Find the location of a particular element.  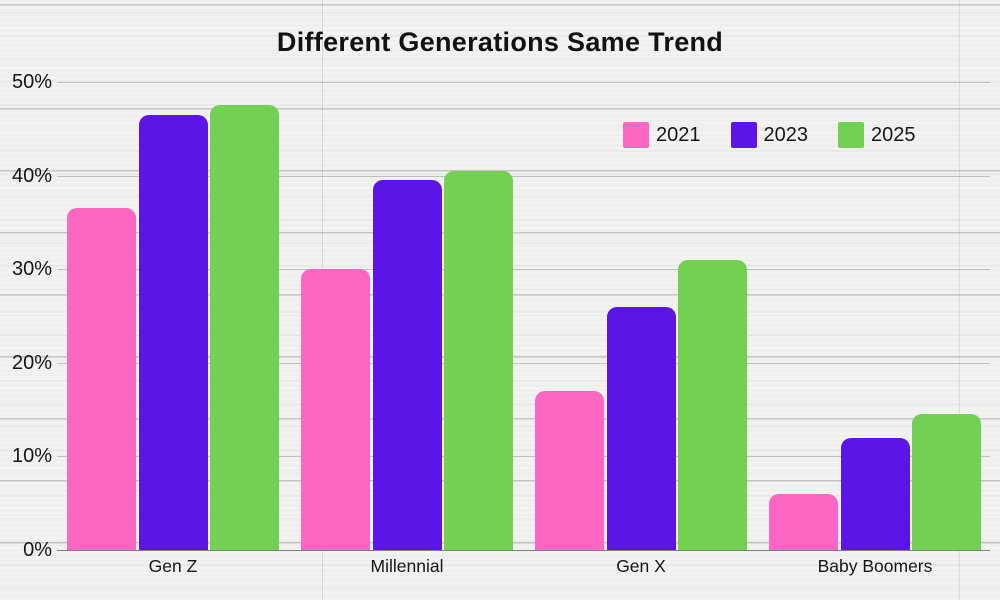

bar-gen-x-2025 is located at coordinates (712, 404).